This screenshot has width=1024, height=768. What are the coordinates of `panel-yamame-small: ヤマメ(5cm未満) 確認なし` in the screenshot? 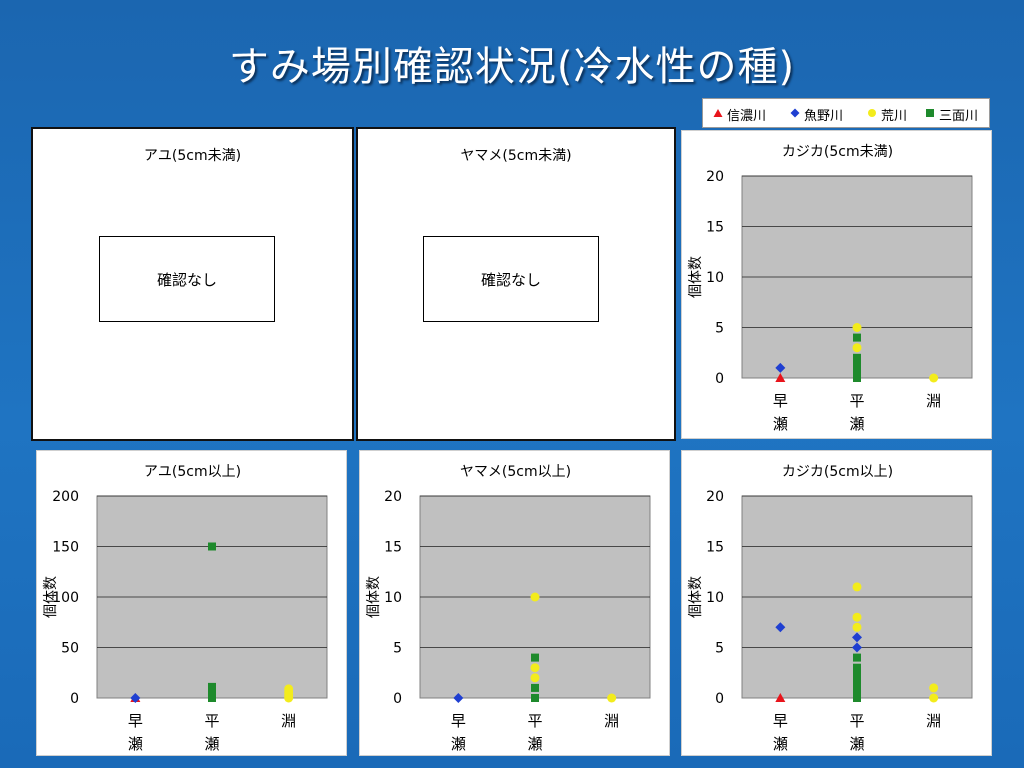 It's located at (516, 284).